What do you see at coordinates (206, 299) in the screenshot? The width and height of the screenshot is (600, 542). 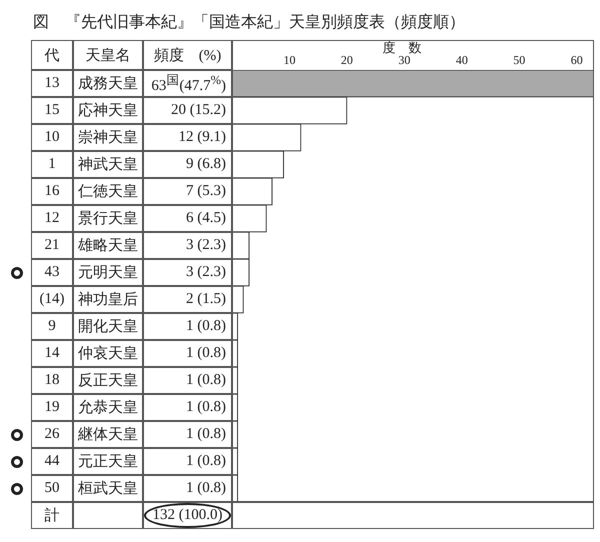 I see `data-label: 2 (1.5)` at bounding box center [206, 299].